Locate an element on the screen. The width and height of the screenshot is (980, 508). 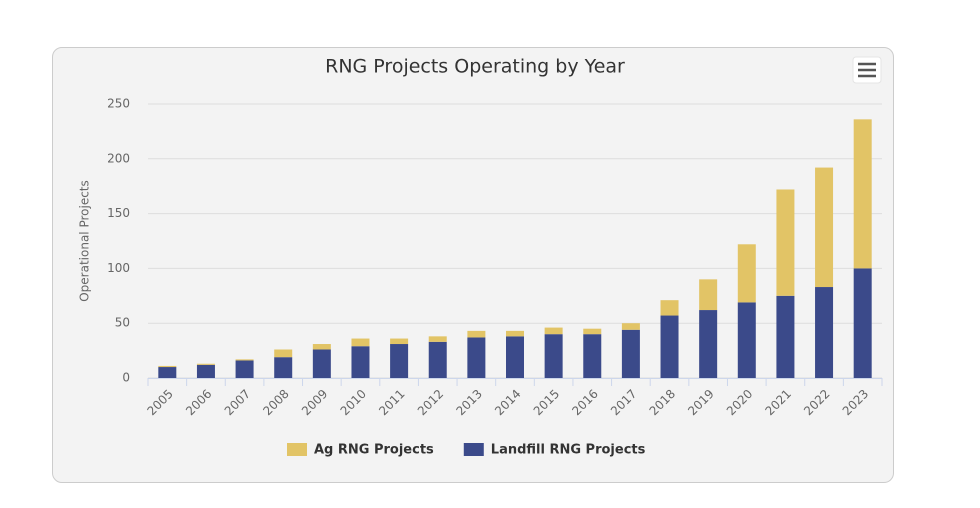
chart-title: RNG Projects Operating by Year is located at coordinates (475, 67).